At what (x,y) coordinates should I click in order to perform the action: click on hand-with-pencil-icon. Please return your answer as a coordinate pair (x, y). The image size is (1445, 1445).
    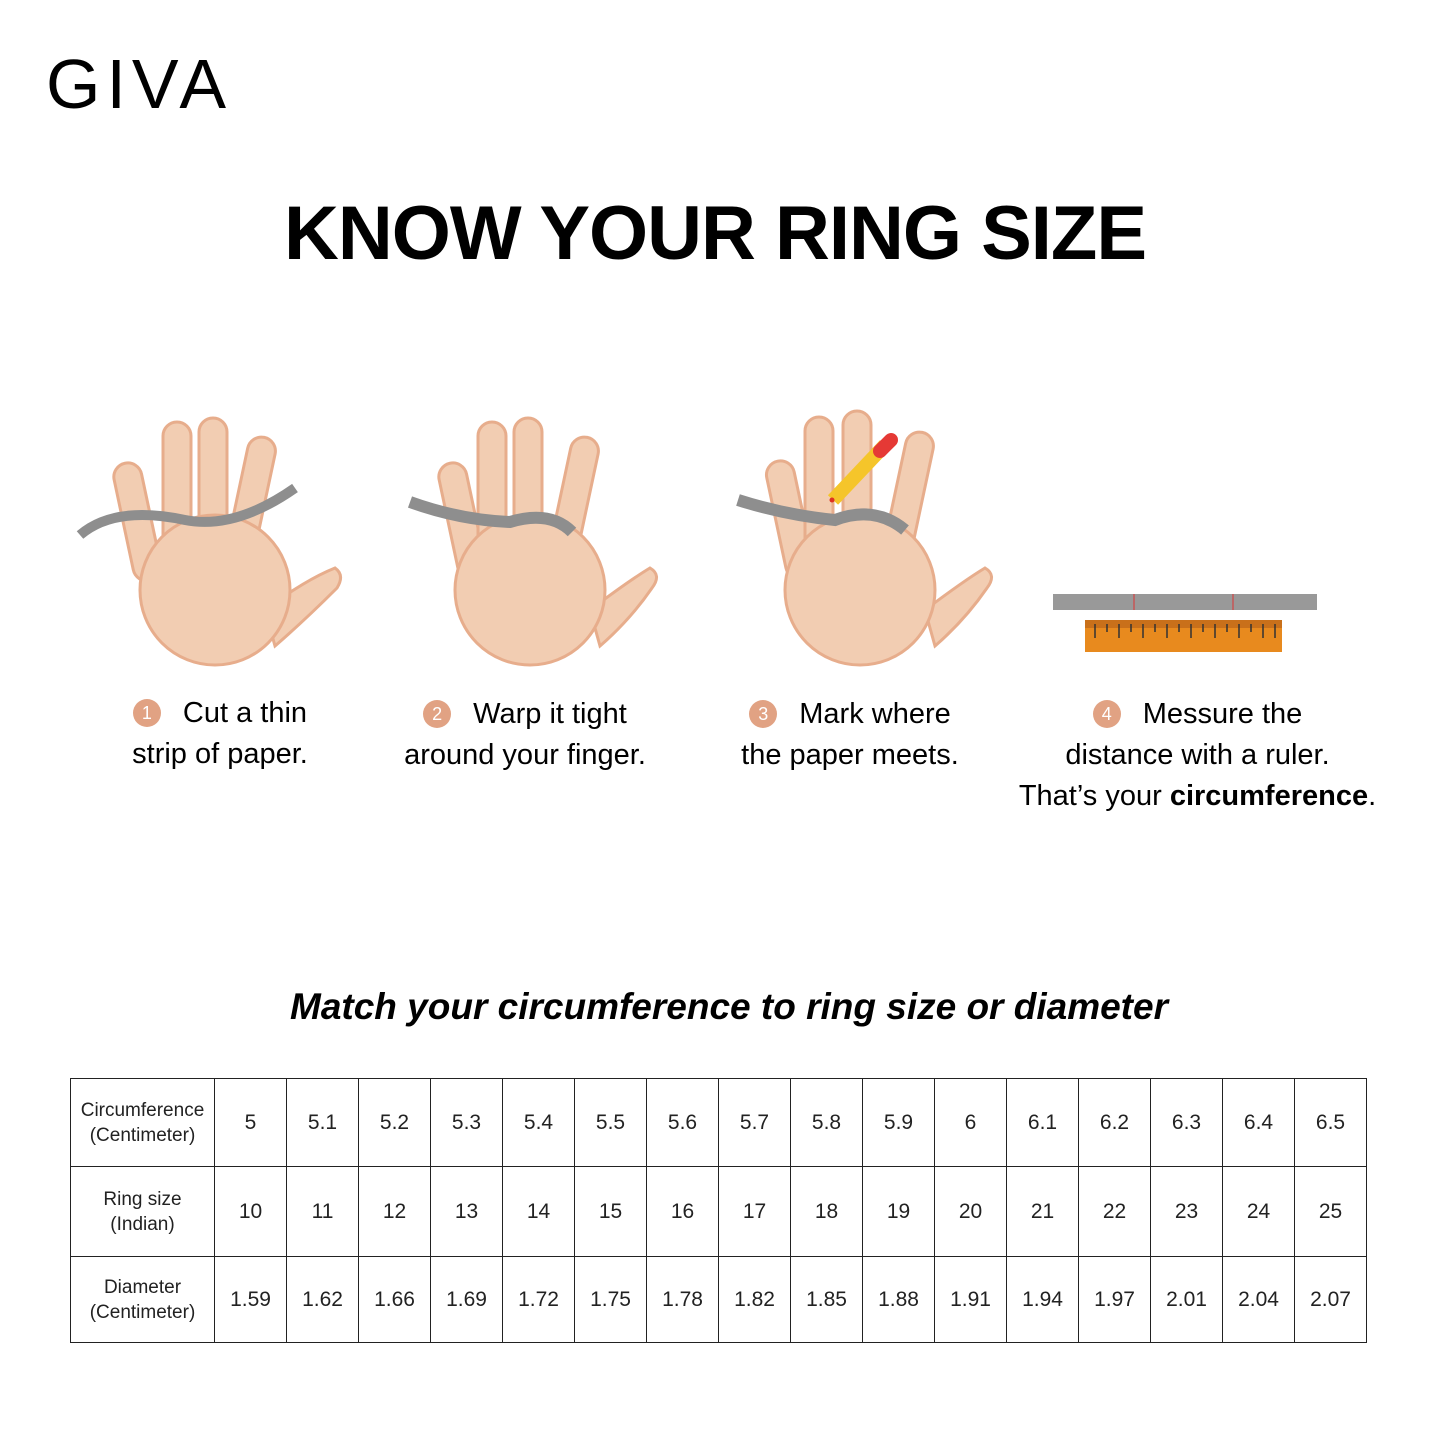
    Looking at the image, I should click on (864, 538).